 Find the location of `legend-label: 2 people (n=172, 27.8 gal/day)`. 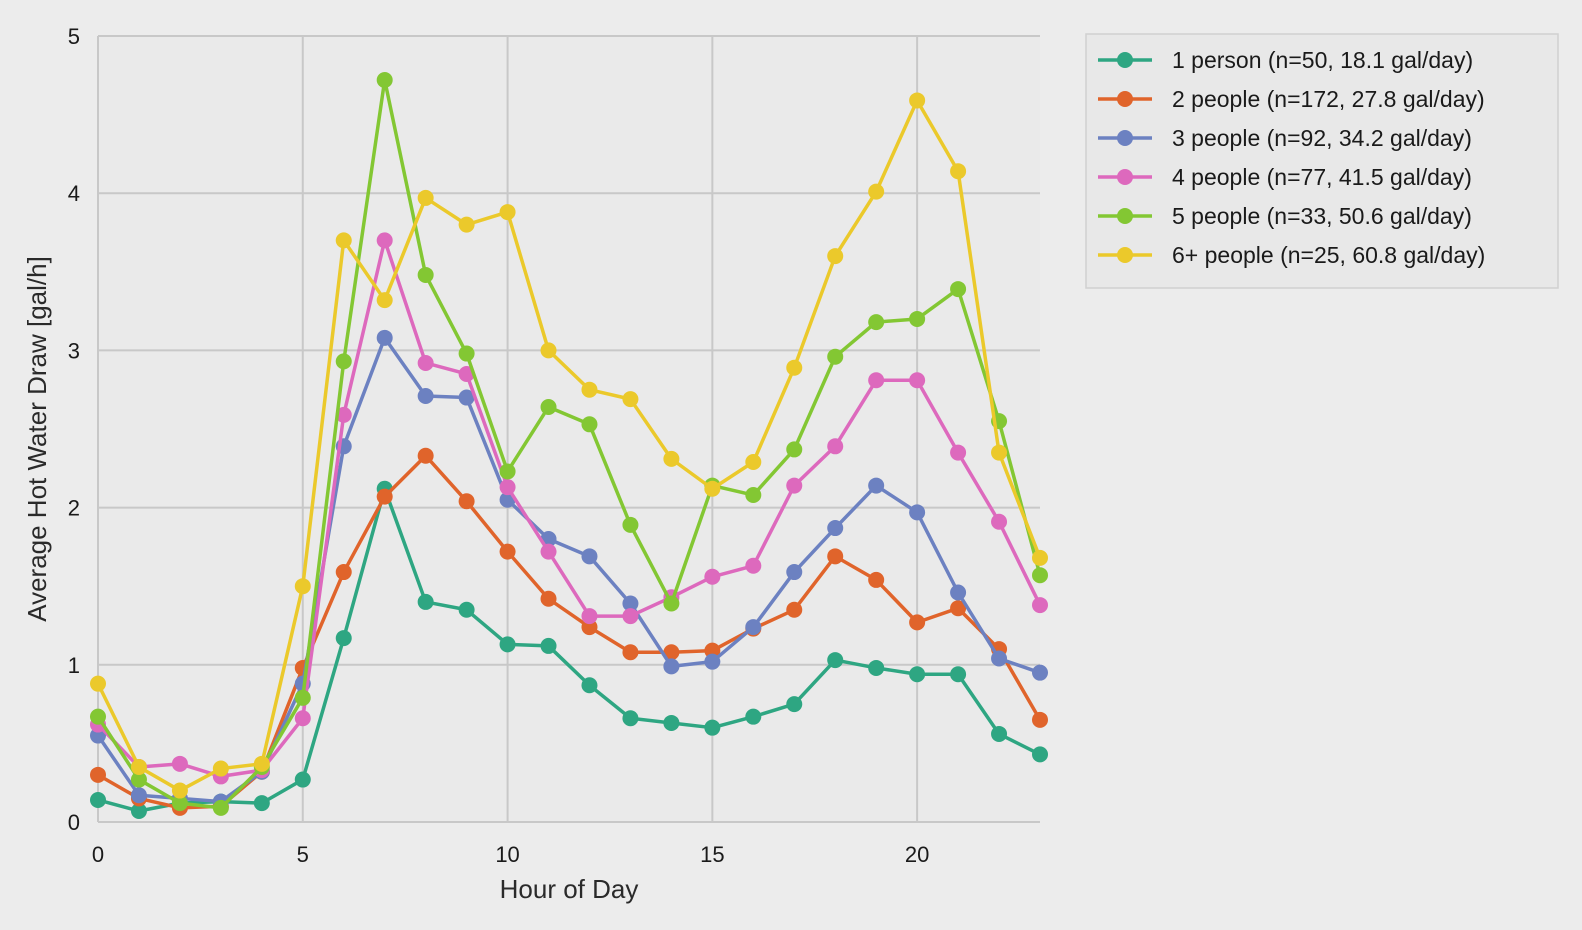

legend-label: 2 people (n=172, 27.8 gal/day) is located at coordinates (1328, 99).